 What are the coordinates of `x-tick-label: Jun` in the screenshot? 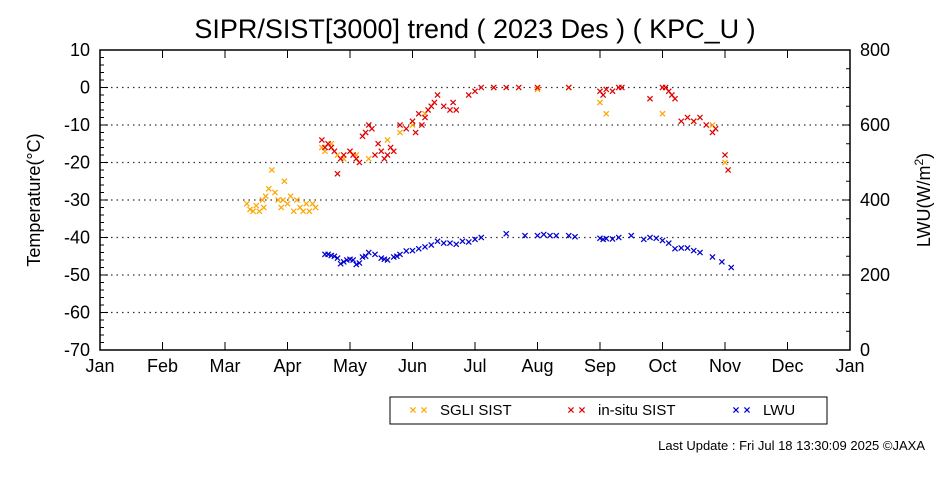 It's located at (412, 366).